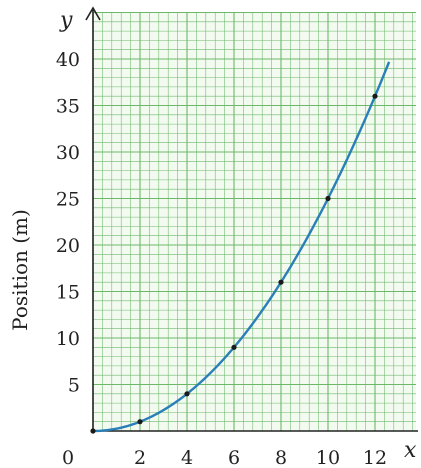  What do you see at coordinates (68, 339) in the screenshot?
I see `y-tick-label: 10` at bounding box center [68, 339].